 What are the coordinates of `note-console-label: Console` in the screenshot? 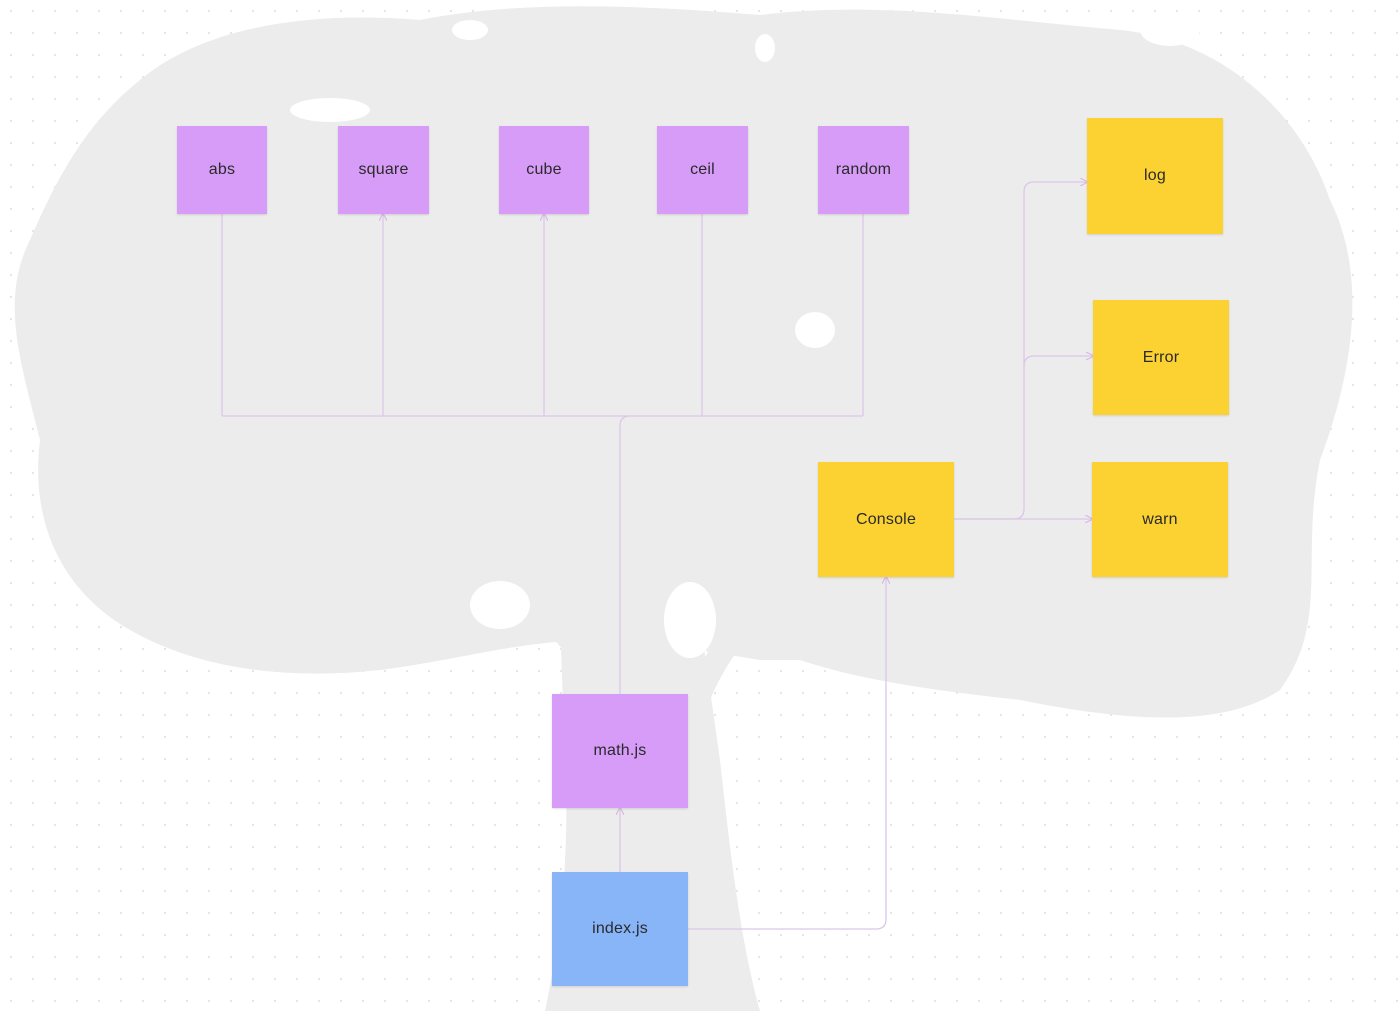 It's located at (886, 519).